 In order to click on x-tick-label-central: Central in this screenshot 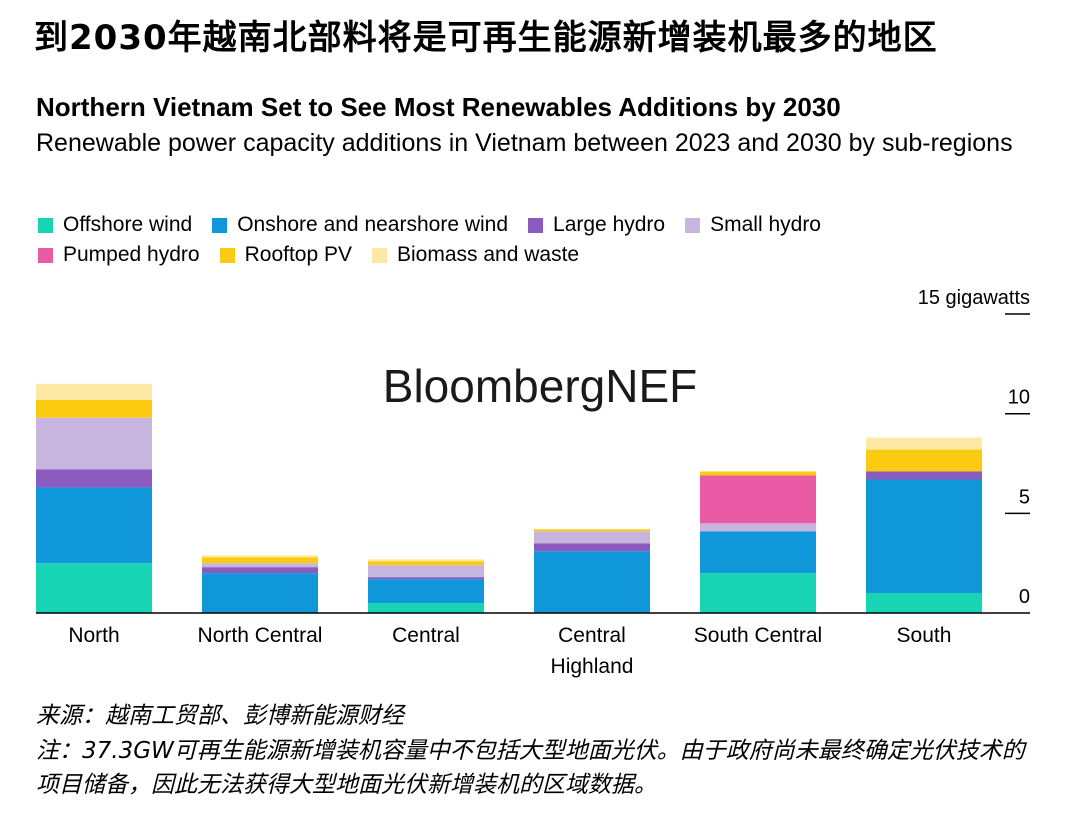, I will do `click(426, 635)`.